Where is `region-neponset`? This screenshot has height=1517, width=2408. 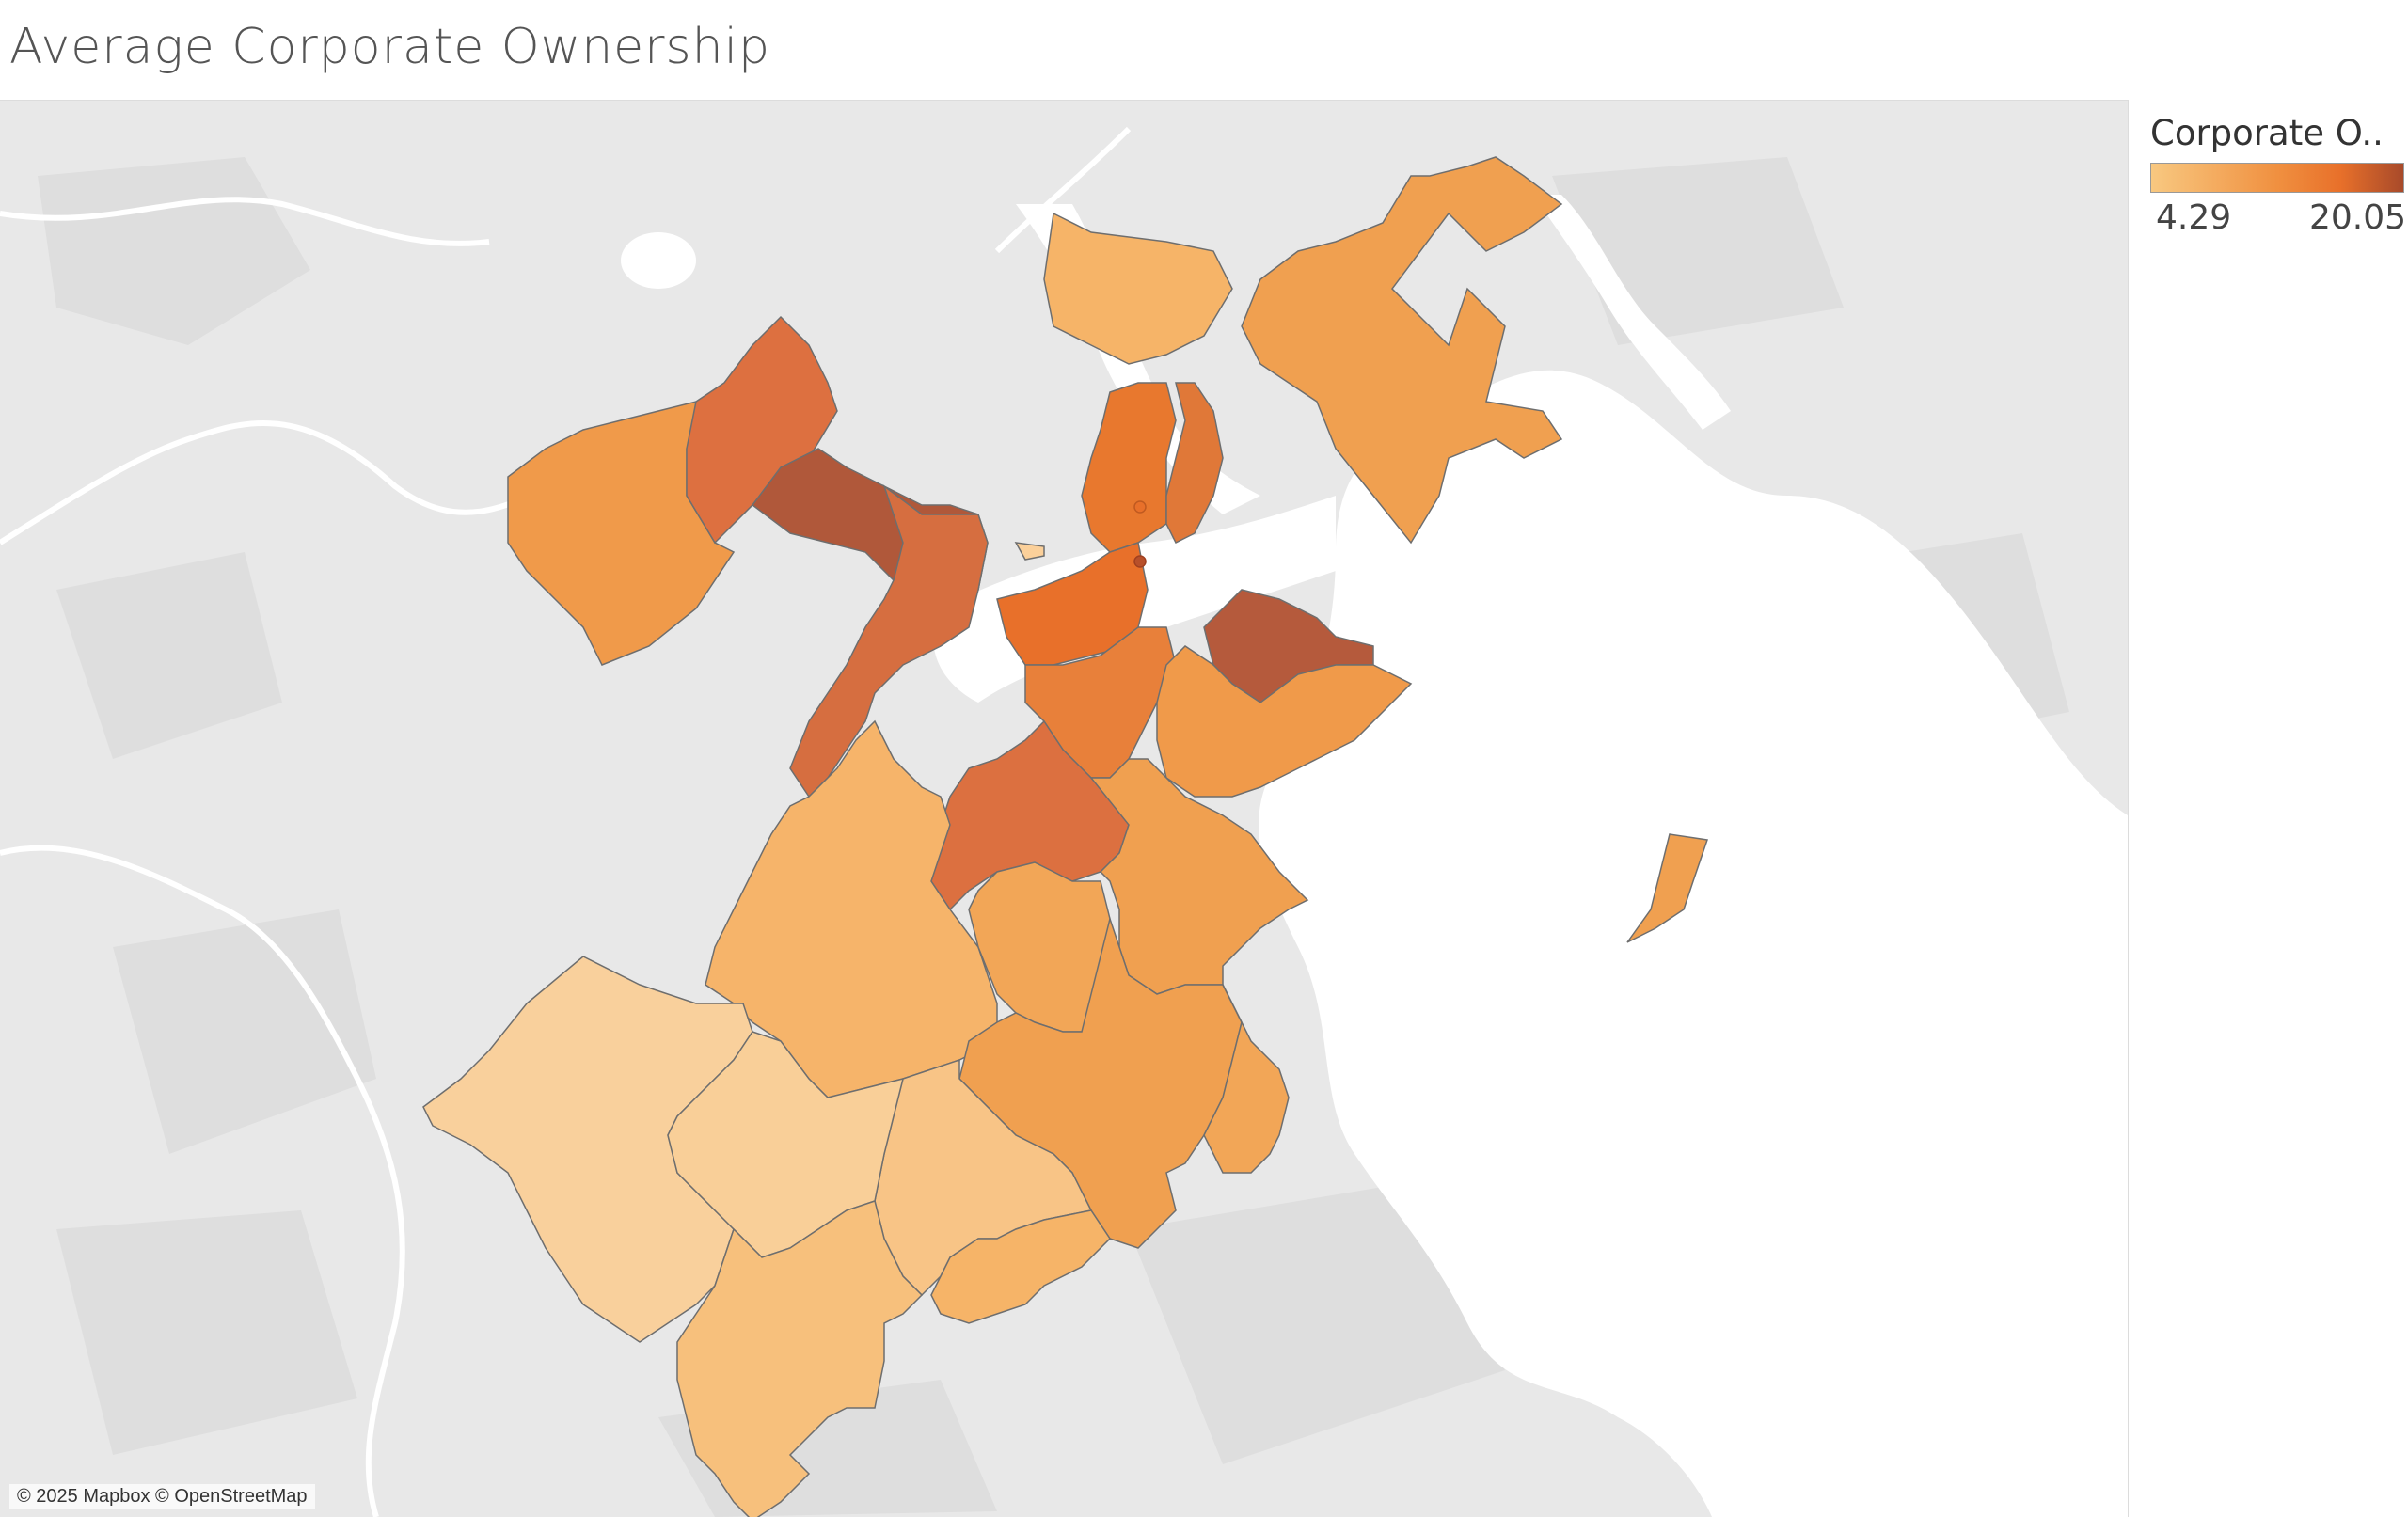 region-neponset is located at coordinates (1247, 1079).